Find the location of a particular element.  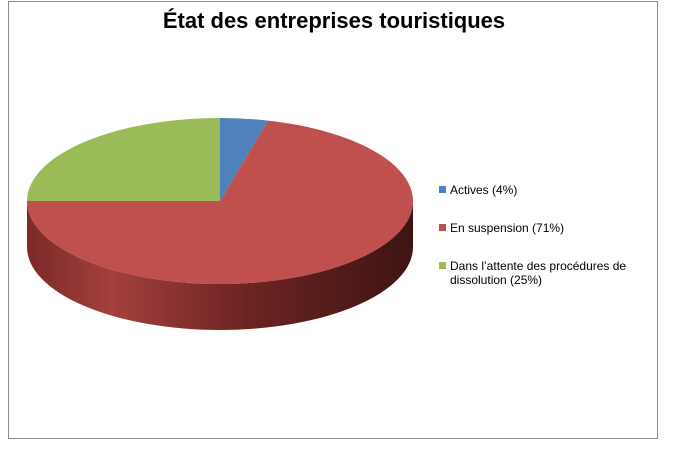

legend-item-actives: Actives (4%) is located at coordinates (549, 190).